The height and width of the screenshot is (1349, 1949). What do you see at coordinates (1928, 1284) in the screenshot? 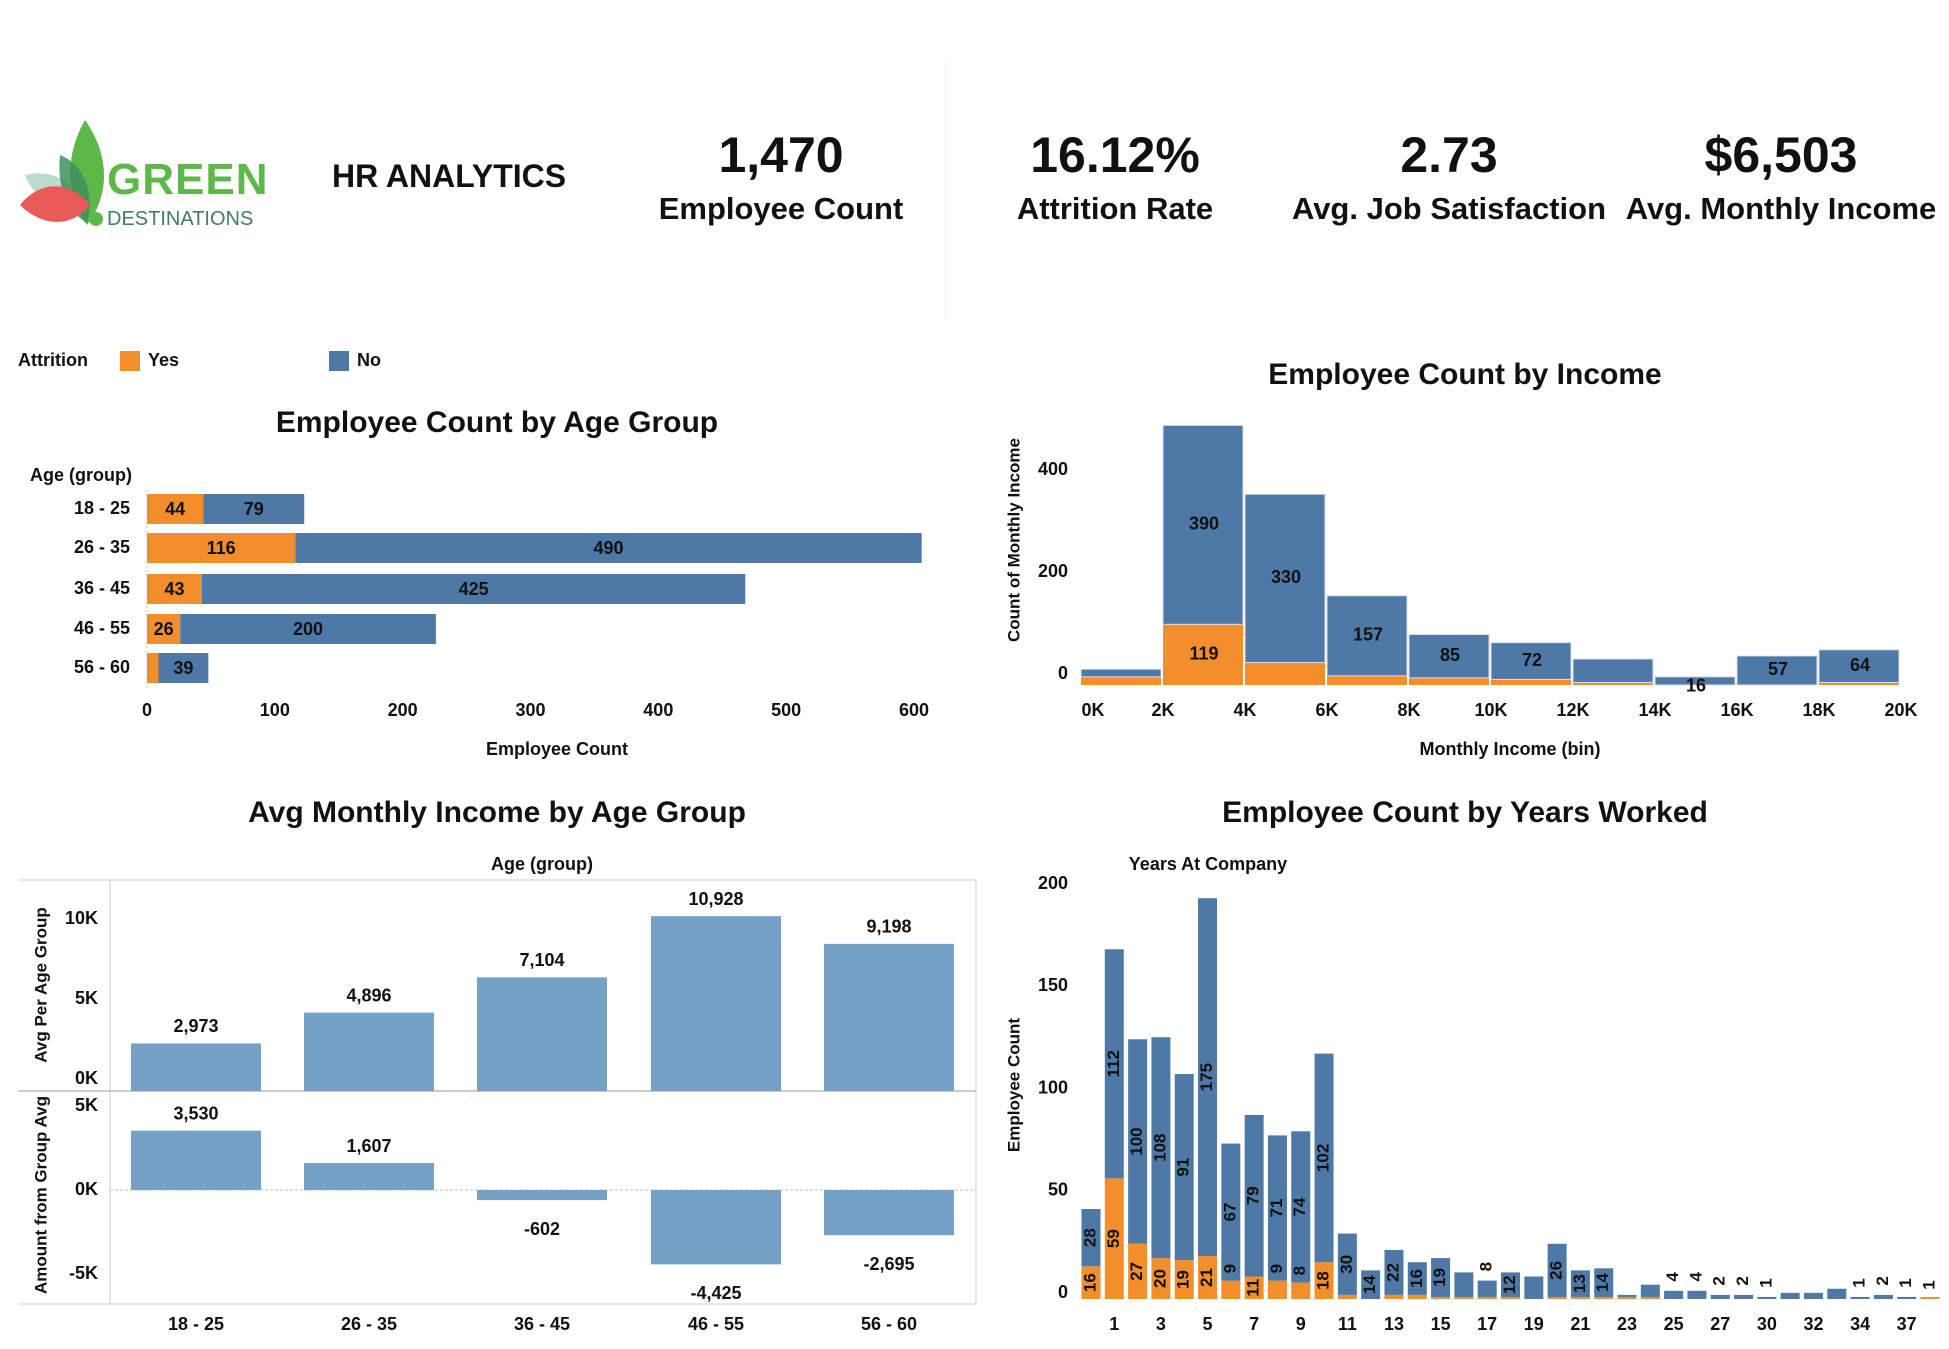
I see `bar-label-yes: 1` at bounding box center [1928, 1284].